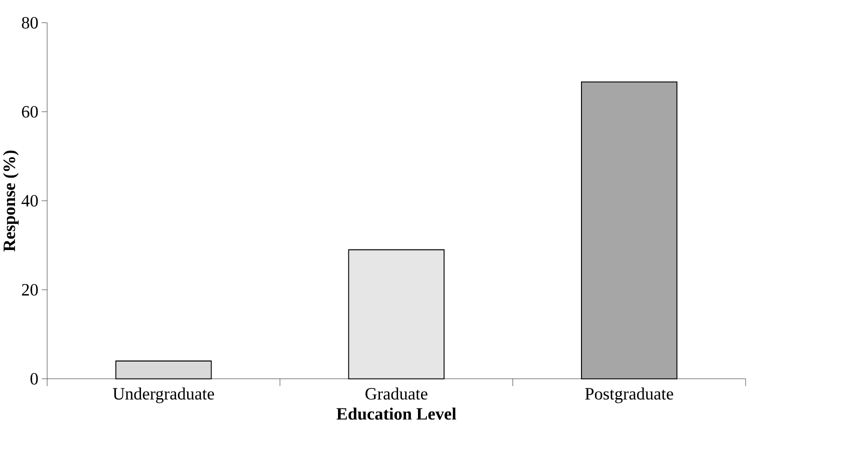  I want to click on y-tick-label: 80, so click(30, 22).